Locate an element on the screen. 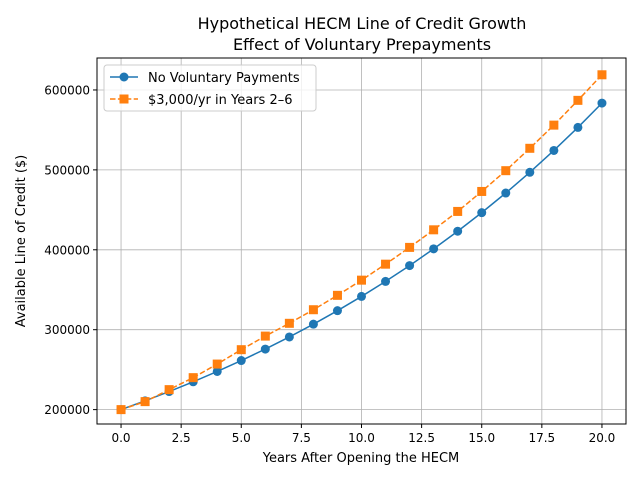  x-tick-label: 17.5 is located at coordinates (541, 438).